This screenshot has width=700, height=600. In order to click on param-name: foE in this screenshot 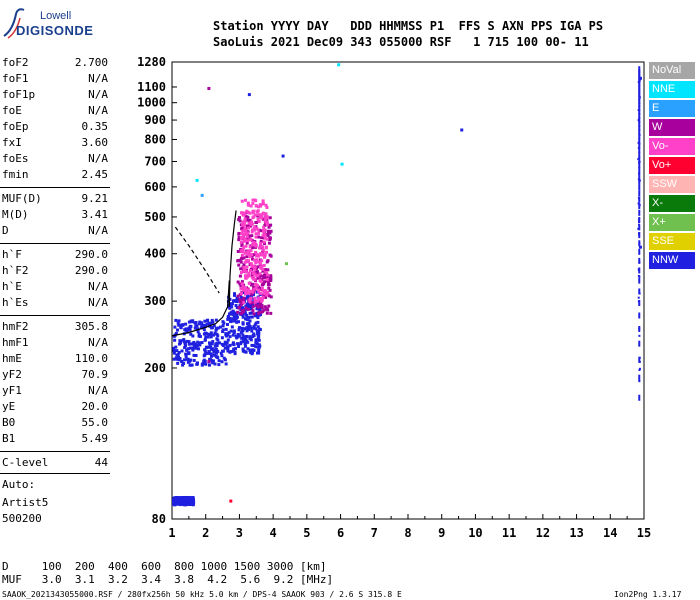, I will do `click(12, 110)`.